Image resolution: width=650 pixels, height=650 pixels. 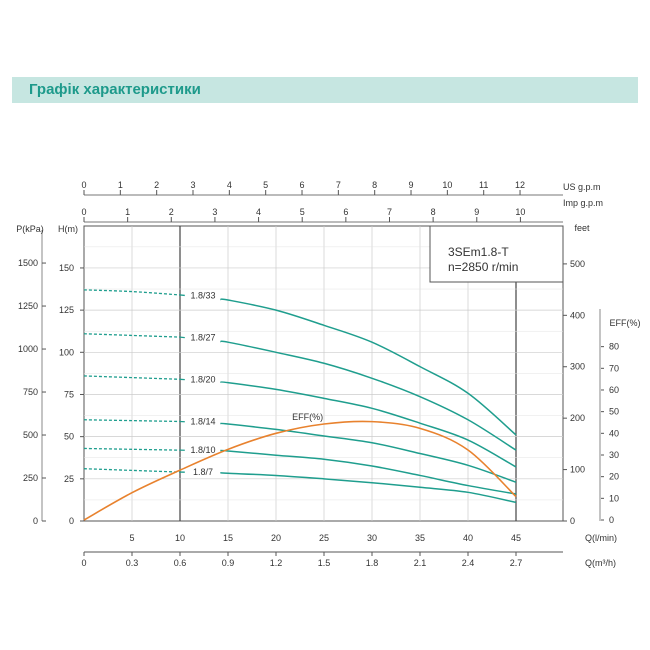 What do you see at coordinates (614, 368) in the screenshot?
I see `eff-tick-label: 70` at bounding box center [614, 368].